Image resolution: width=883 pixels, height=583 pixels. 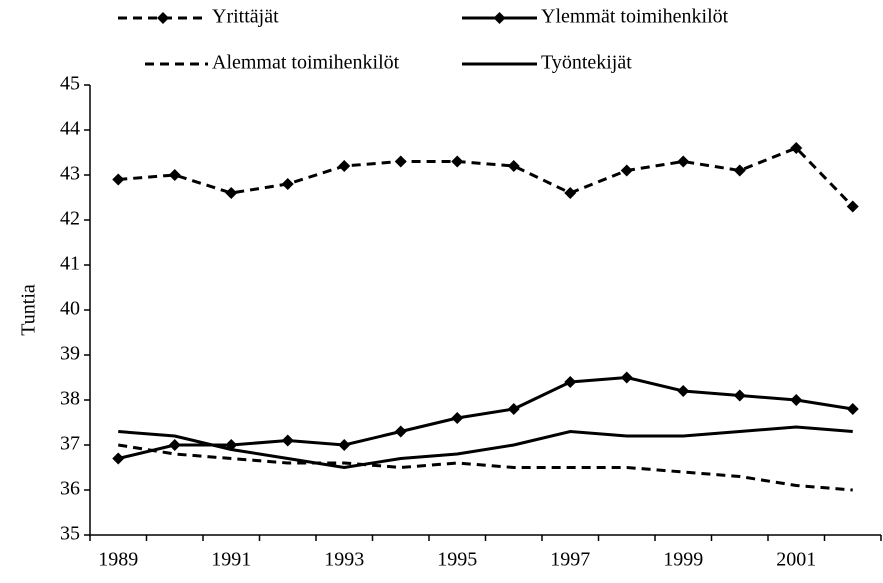 What do you see at coordinates (683, 560) in the screenshot?
I see `x-tick-label: 1999` at bounding box center [683, 560].